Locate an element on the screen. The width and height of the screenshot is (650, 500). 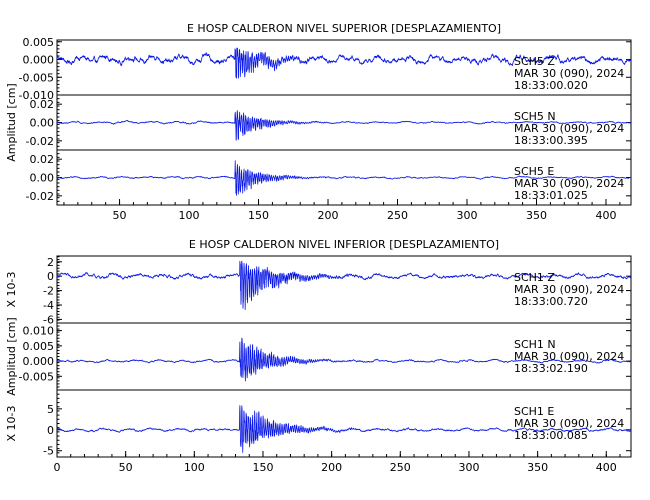
record-time: 18:33:01.025 is located at coordinates (551, 195).